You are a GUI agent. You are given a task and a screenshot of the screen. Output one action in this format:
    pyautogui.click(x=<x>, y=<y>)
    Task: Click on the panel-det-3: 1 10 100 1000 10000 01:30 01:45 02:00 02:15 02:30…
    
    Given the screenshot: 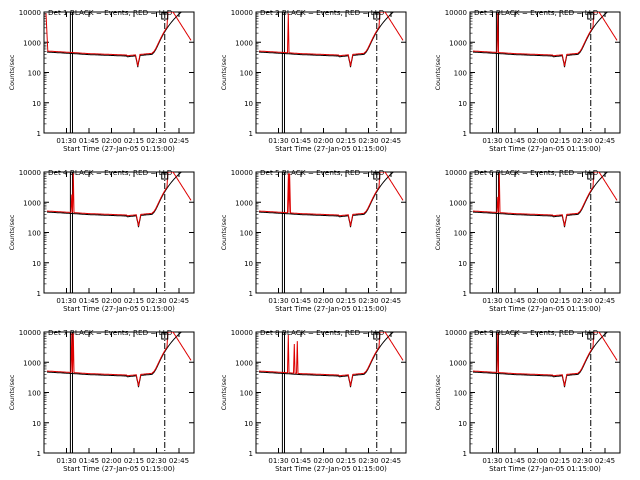 What is the action you would take?
    pyautogui.click(x=527, y=80)
    